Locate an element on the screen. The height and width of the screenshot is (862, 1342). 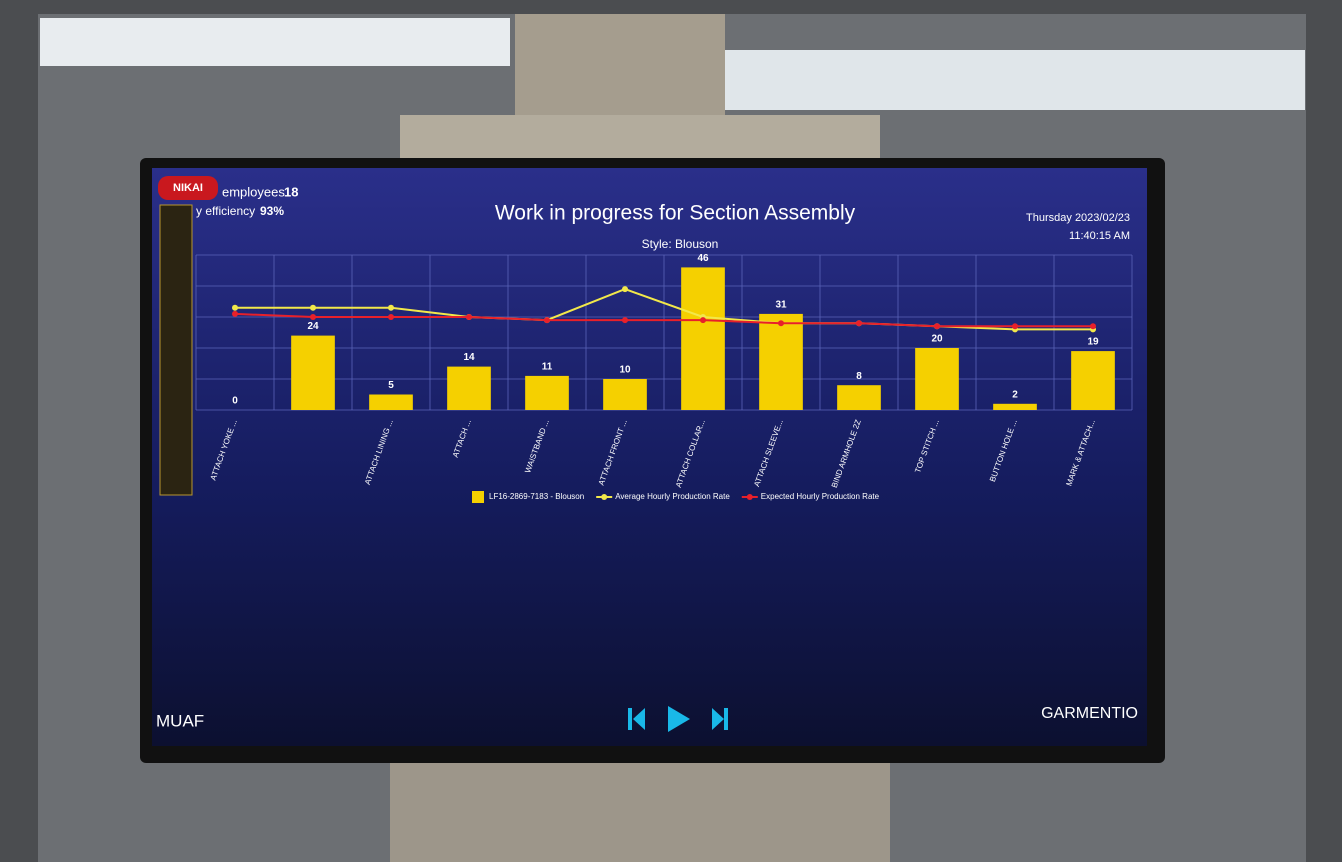
time: 11:40:15 AM is located at coordinates (1099, 236).